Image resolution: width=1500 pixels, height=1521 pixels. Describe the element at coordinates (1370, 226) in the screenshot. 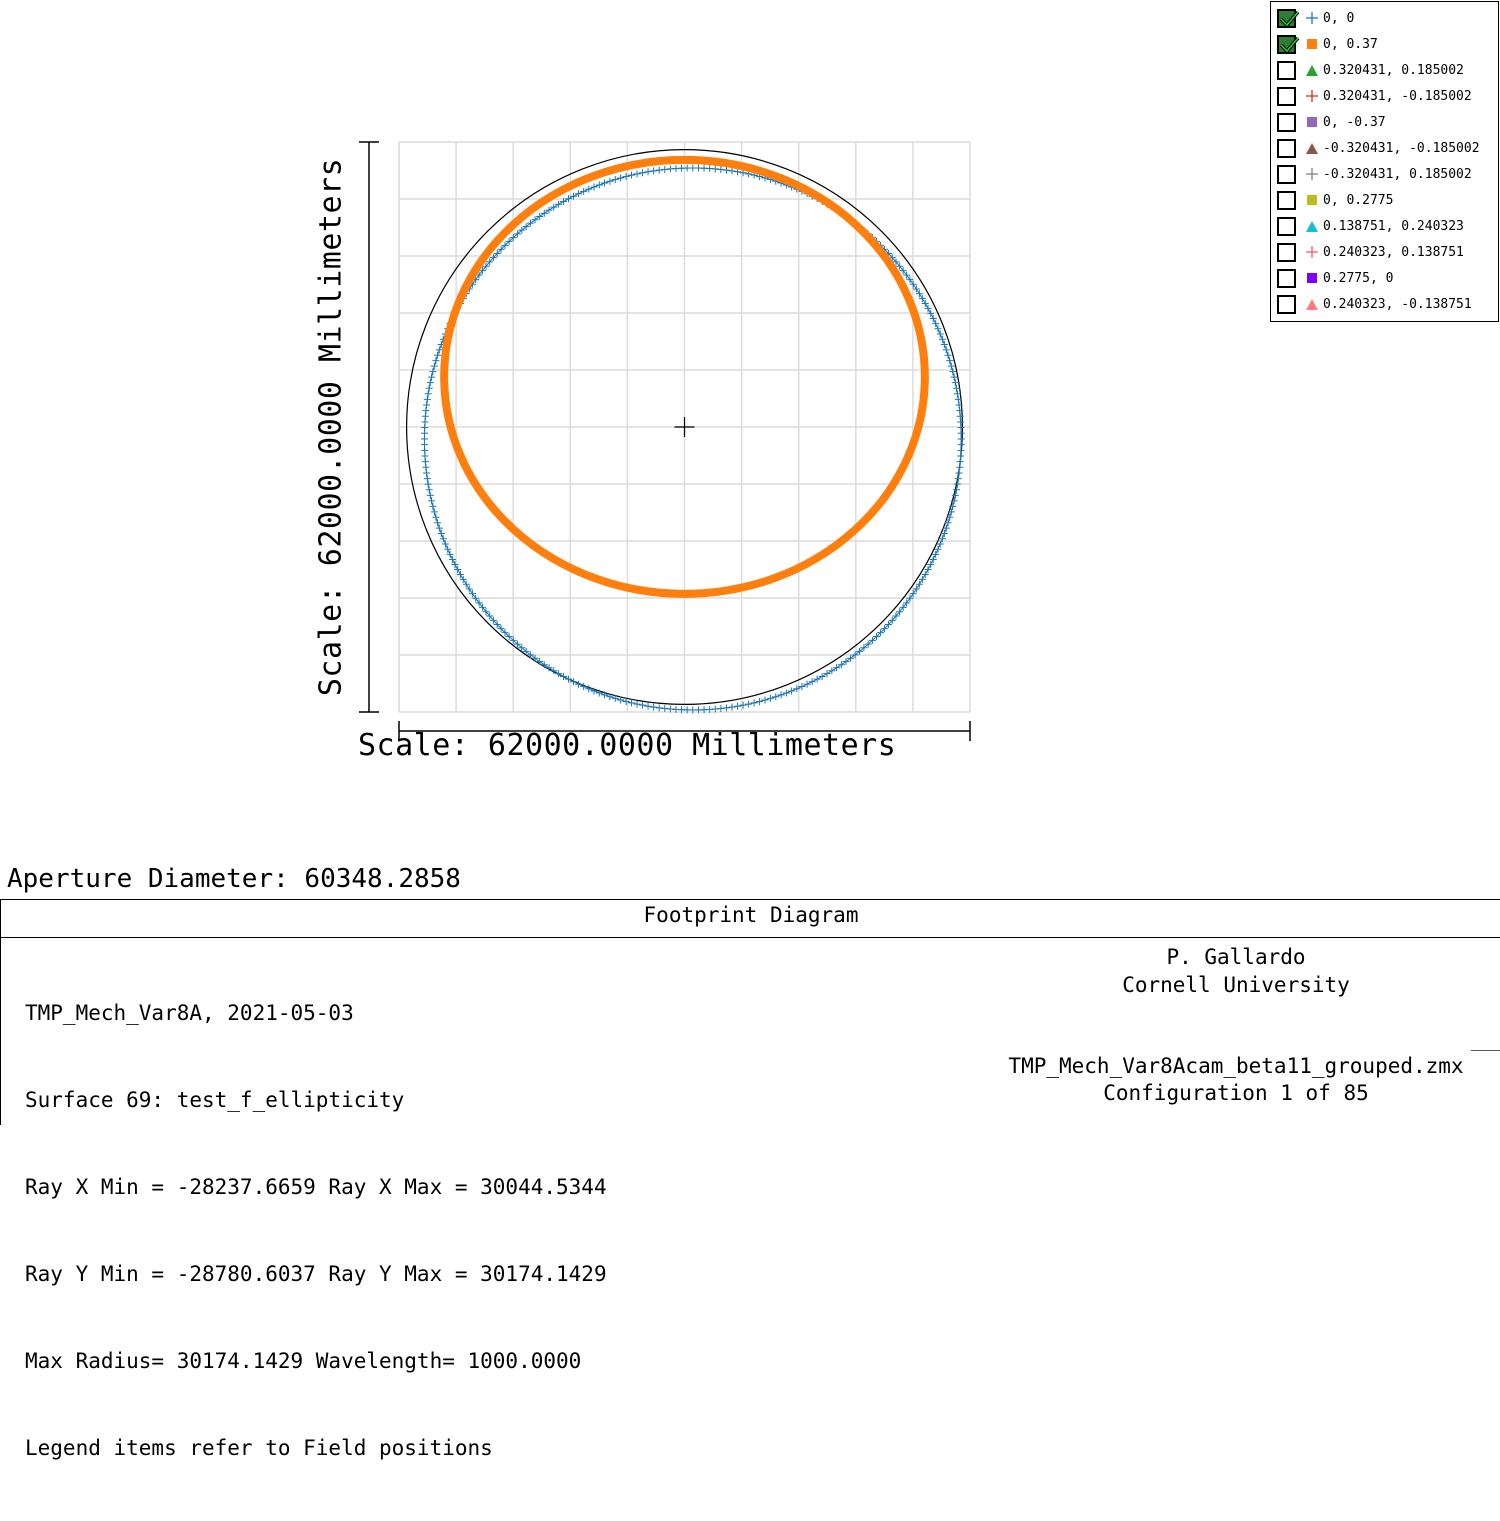

I see `legend-item: 0.138751, 0.240323` at that location.